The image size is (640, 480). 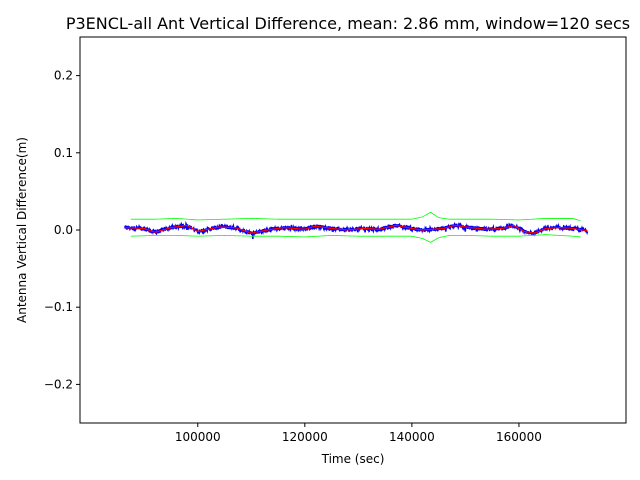 I want to click on x-tick-label: 120000, so click(x=305, y=437).